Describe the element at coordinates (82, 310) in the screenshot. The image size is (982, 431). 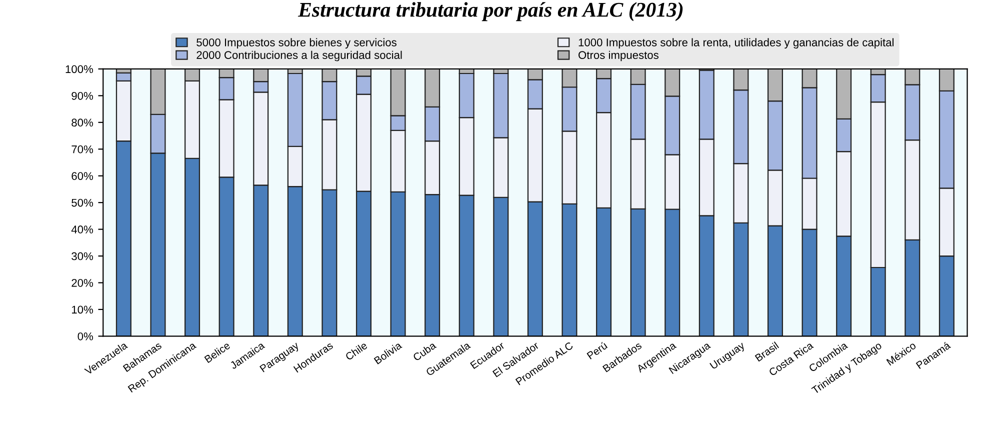
I see `y-tick-label: 10%` at that location.